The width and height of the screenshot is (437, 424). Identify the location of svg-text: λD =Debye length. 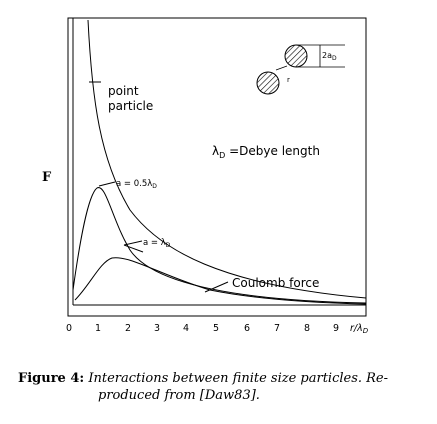
(266, 152).